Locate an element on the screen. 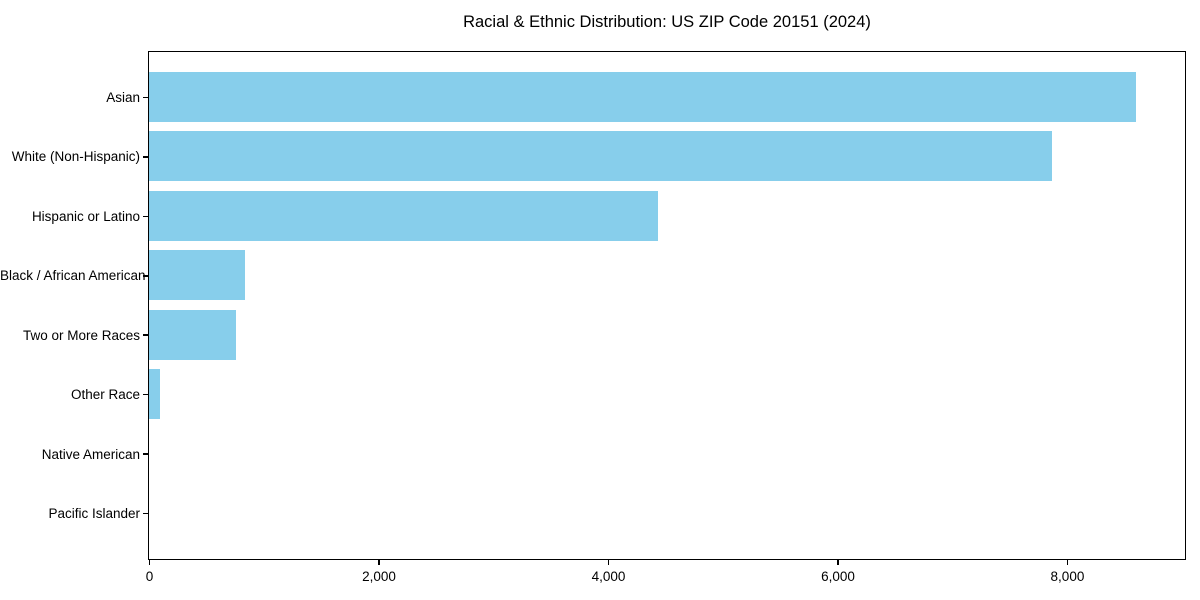 The height and width of the screenshot is (600, 1200). bar-hispanic-or-latino is located at coordinates (404, 215).